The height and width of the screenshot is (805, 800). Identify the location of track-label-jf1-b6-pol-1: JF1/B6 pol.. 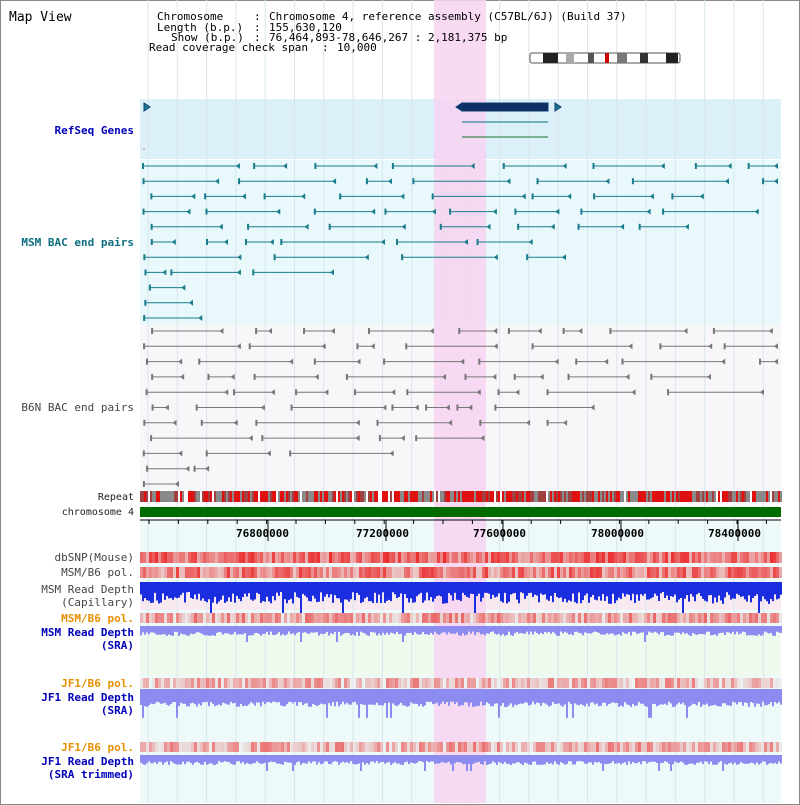
(97, 683).